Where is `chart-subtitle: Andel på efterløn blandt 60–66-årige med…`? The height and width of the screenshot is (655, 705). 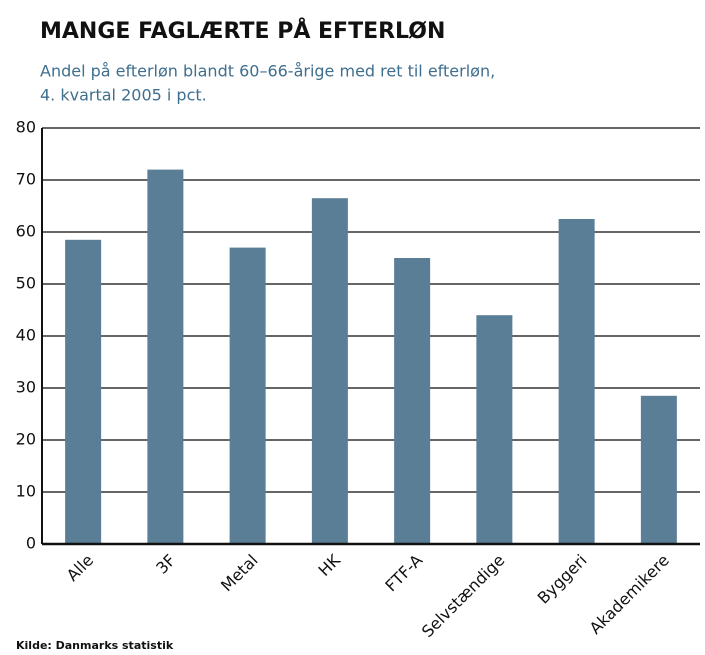 chart-subtitle: Andel på efterløn blandt 60–66-årige med… is located at coordinates (267, 71).